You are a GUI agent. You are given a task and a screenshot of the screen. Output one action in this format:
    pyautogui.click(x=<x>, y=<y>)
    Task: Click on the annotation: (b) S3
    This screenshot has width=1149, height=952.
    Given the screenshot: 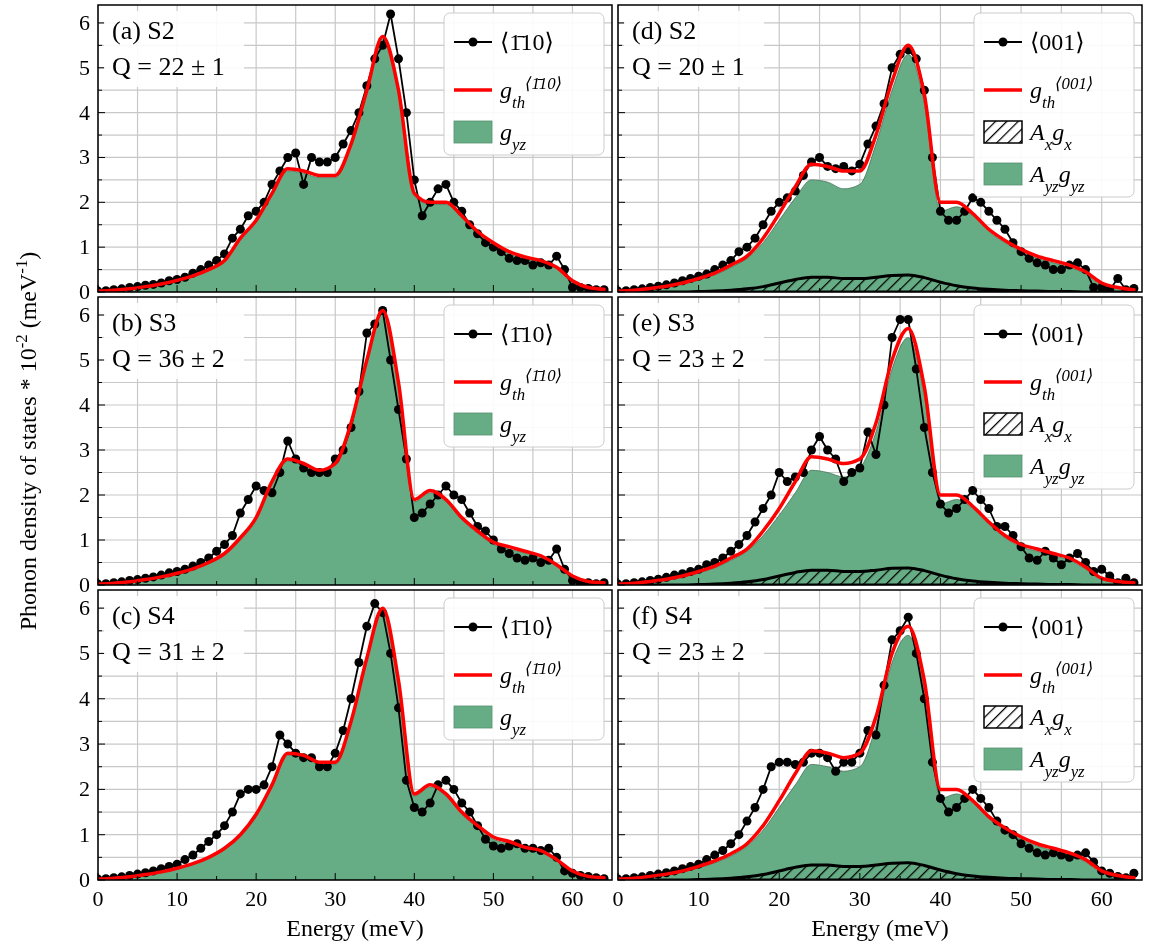 What is the action you would take?
    pyautogui.click(x=144, y=322)
    